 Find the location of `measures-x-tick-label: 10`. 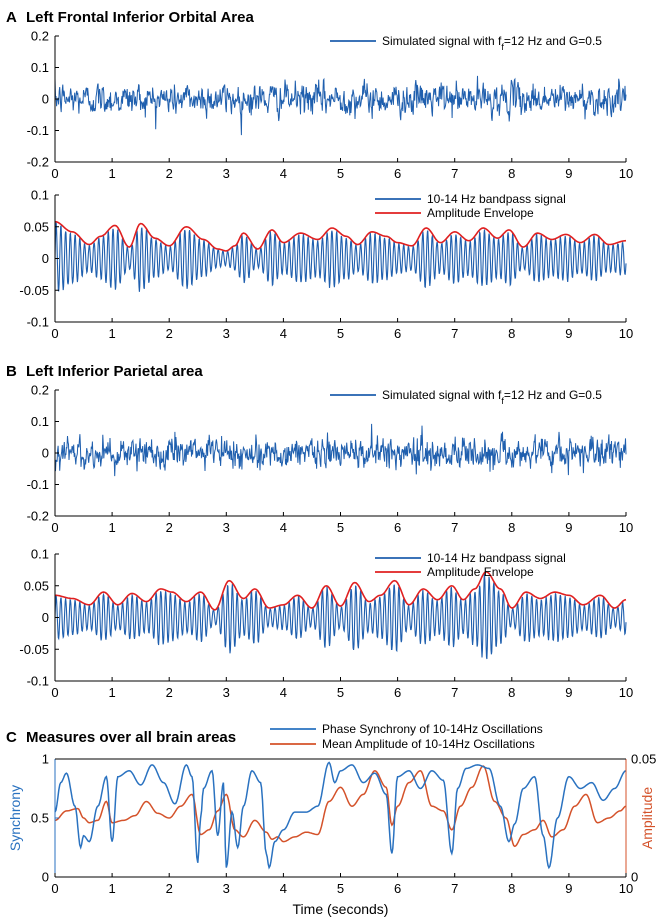

measures-x-tick-label: 10 is located at coordinates (626, 888).